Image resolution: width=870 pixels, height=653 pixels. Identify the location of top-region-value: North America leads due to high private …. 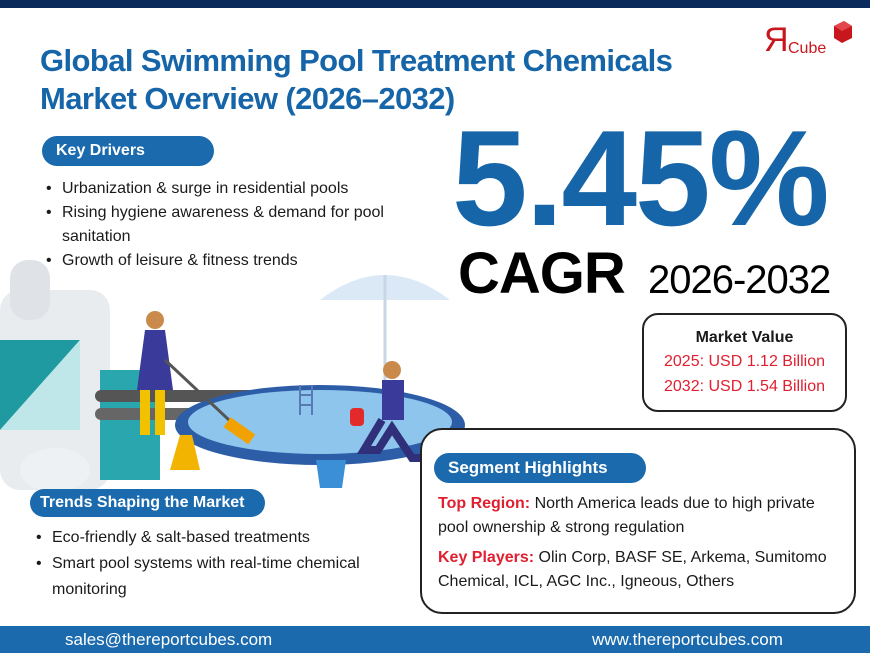
(626, 515).